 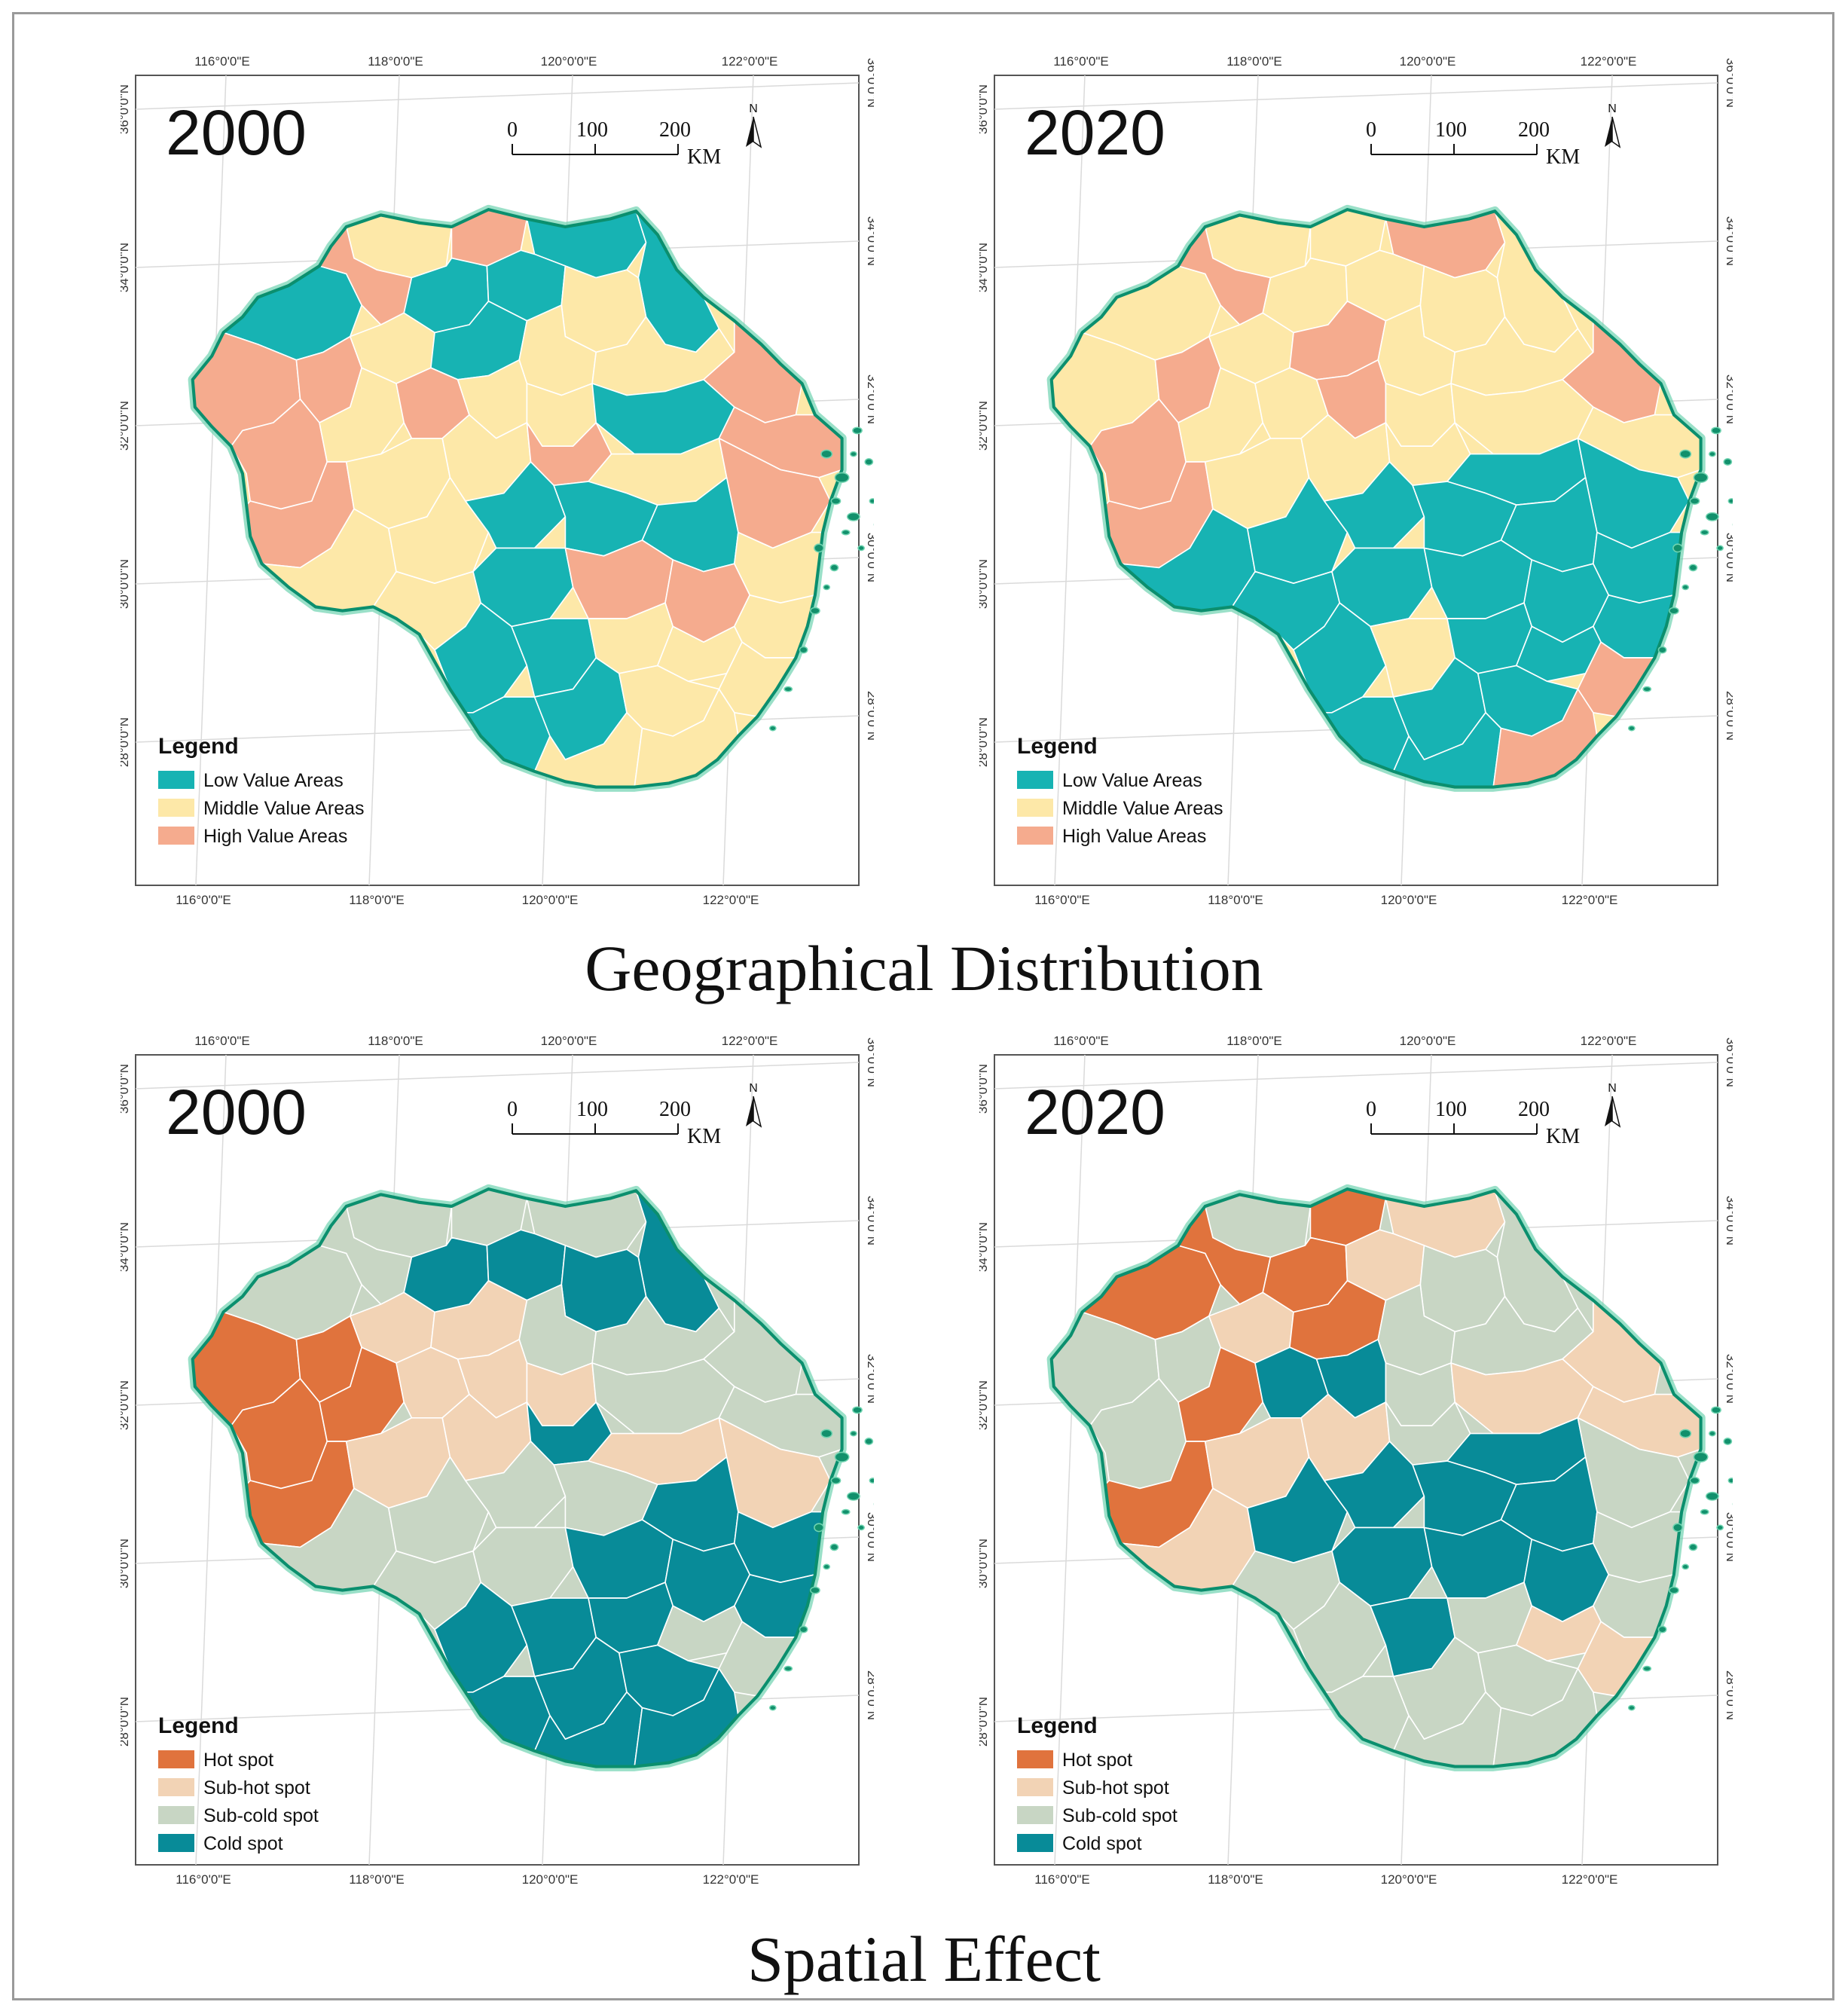 What do you see at coordinates (1451, 1109) in the screenshot?
I see `scale-tick-label: 100` at bounding box center [1451, 1109].